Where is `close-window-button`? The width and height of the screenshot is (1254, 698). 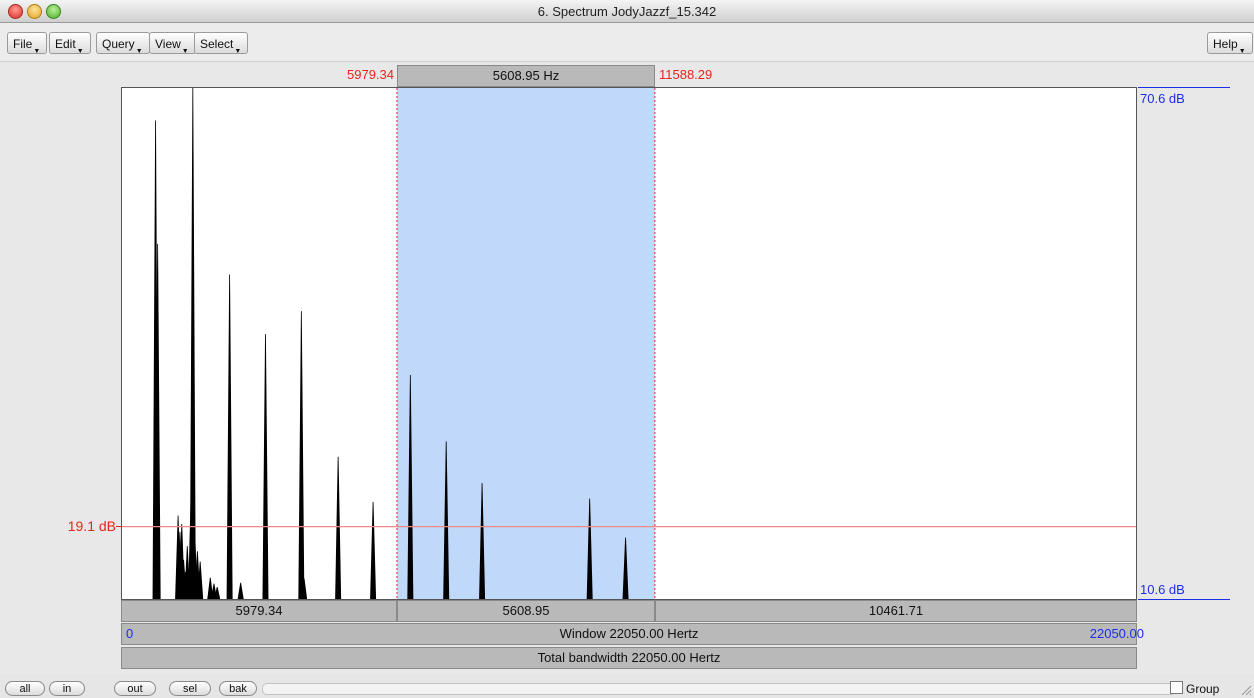
close-window-button is located at coordinates (15, 11).